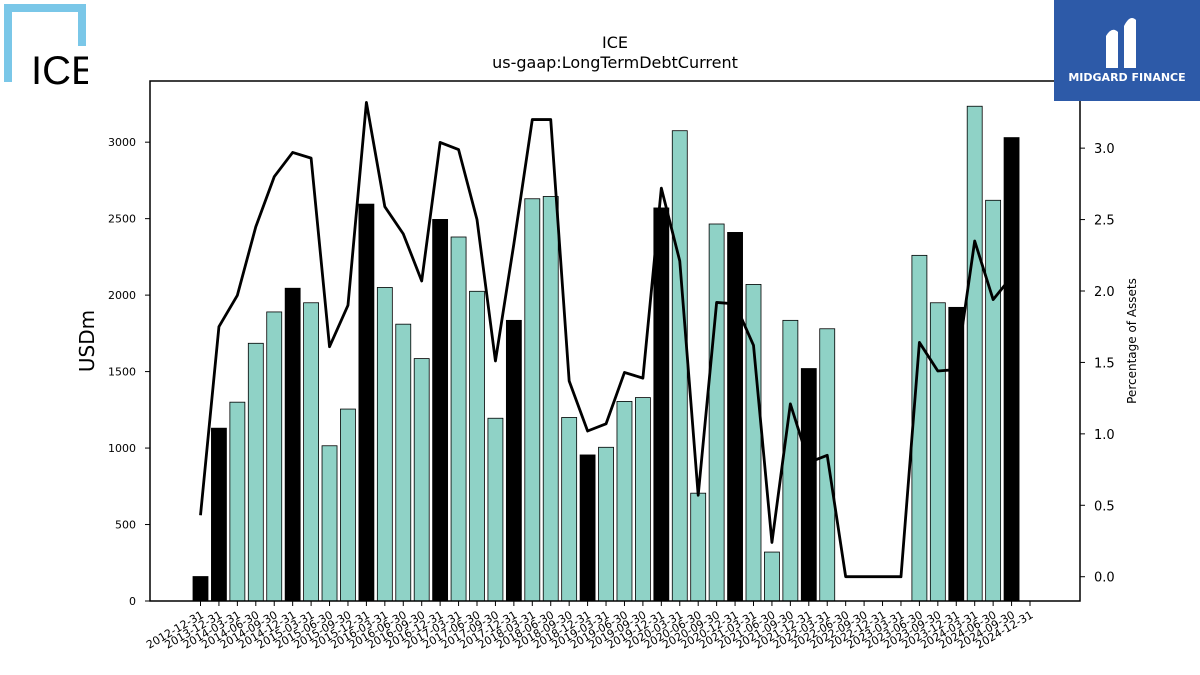 This screenshot has height=675, width=1200. Describe the element at coordinates (45, 43) in the screenshot. I see `ice-logo-bracket` at that location.